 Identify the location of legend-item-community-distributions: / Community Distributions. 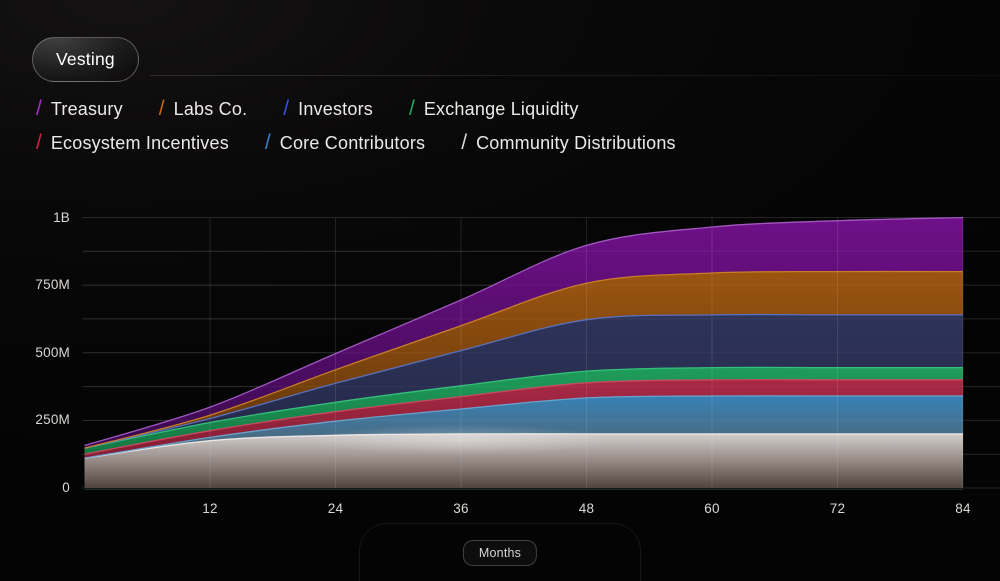
(568, 142).